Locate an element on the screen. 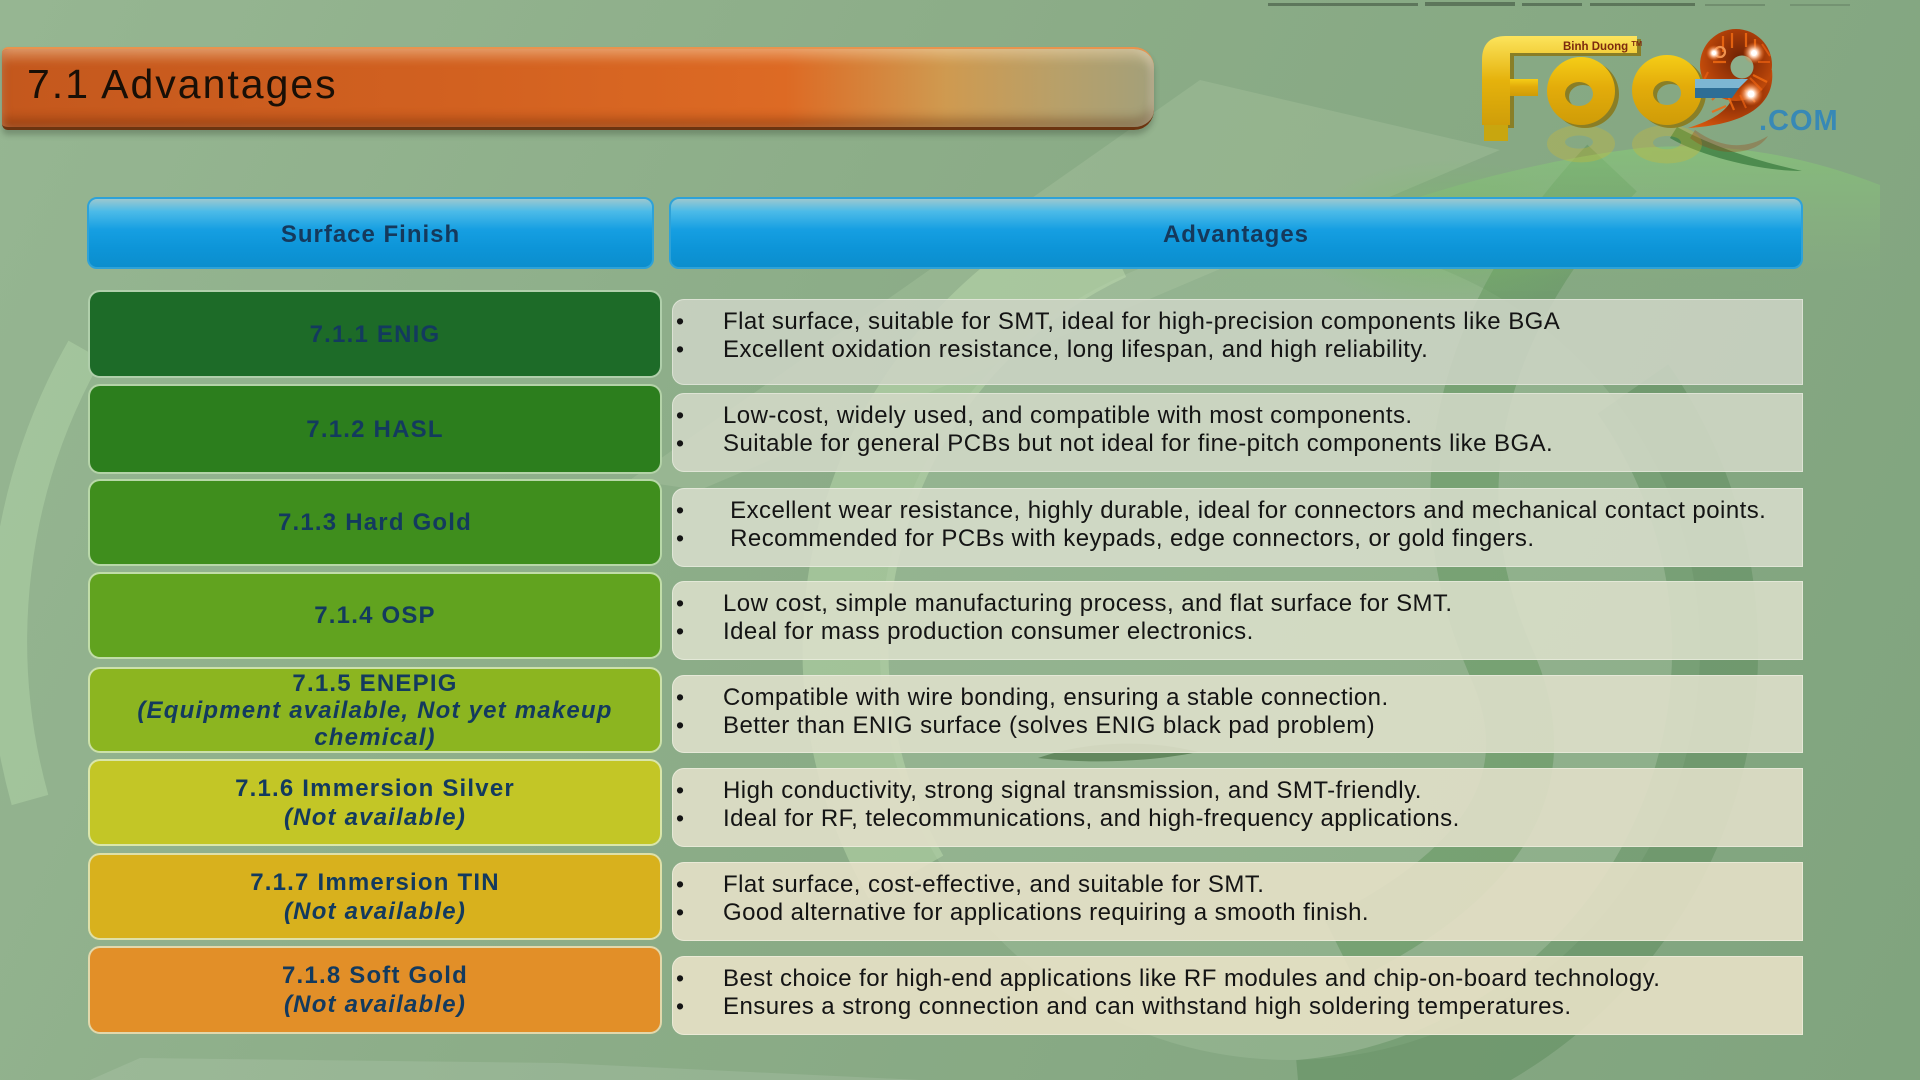 Image resolution: width=1920 pixels, height=1080 pixels. svg-text: Binh Duong TM is located at coordinates (1602, 46).